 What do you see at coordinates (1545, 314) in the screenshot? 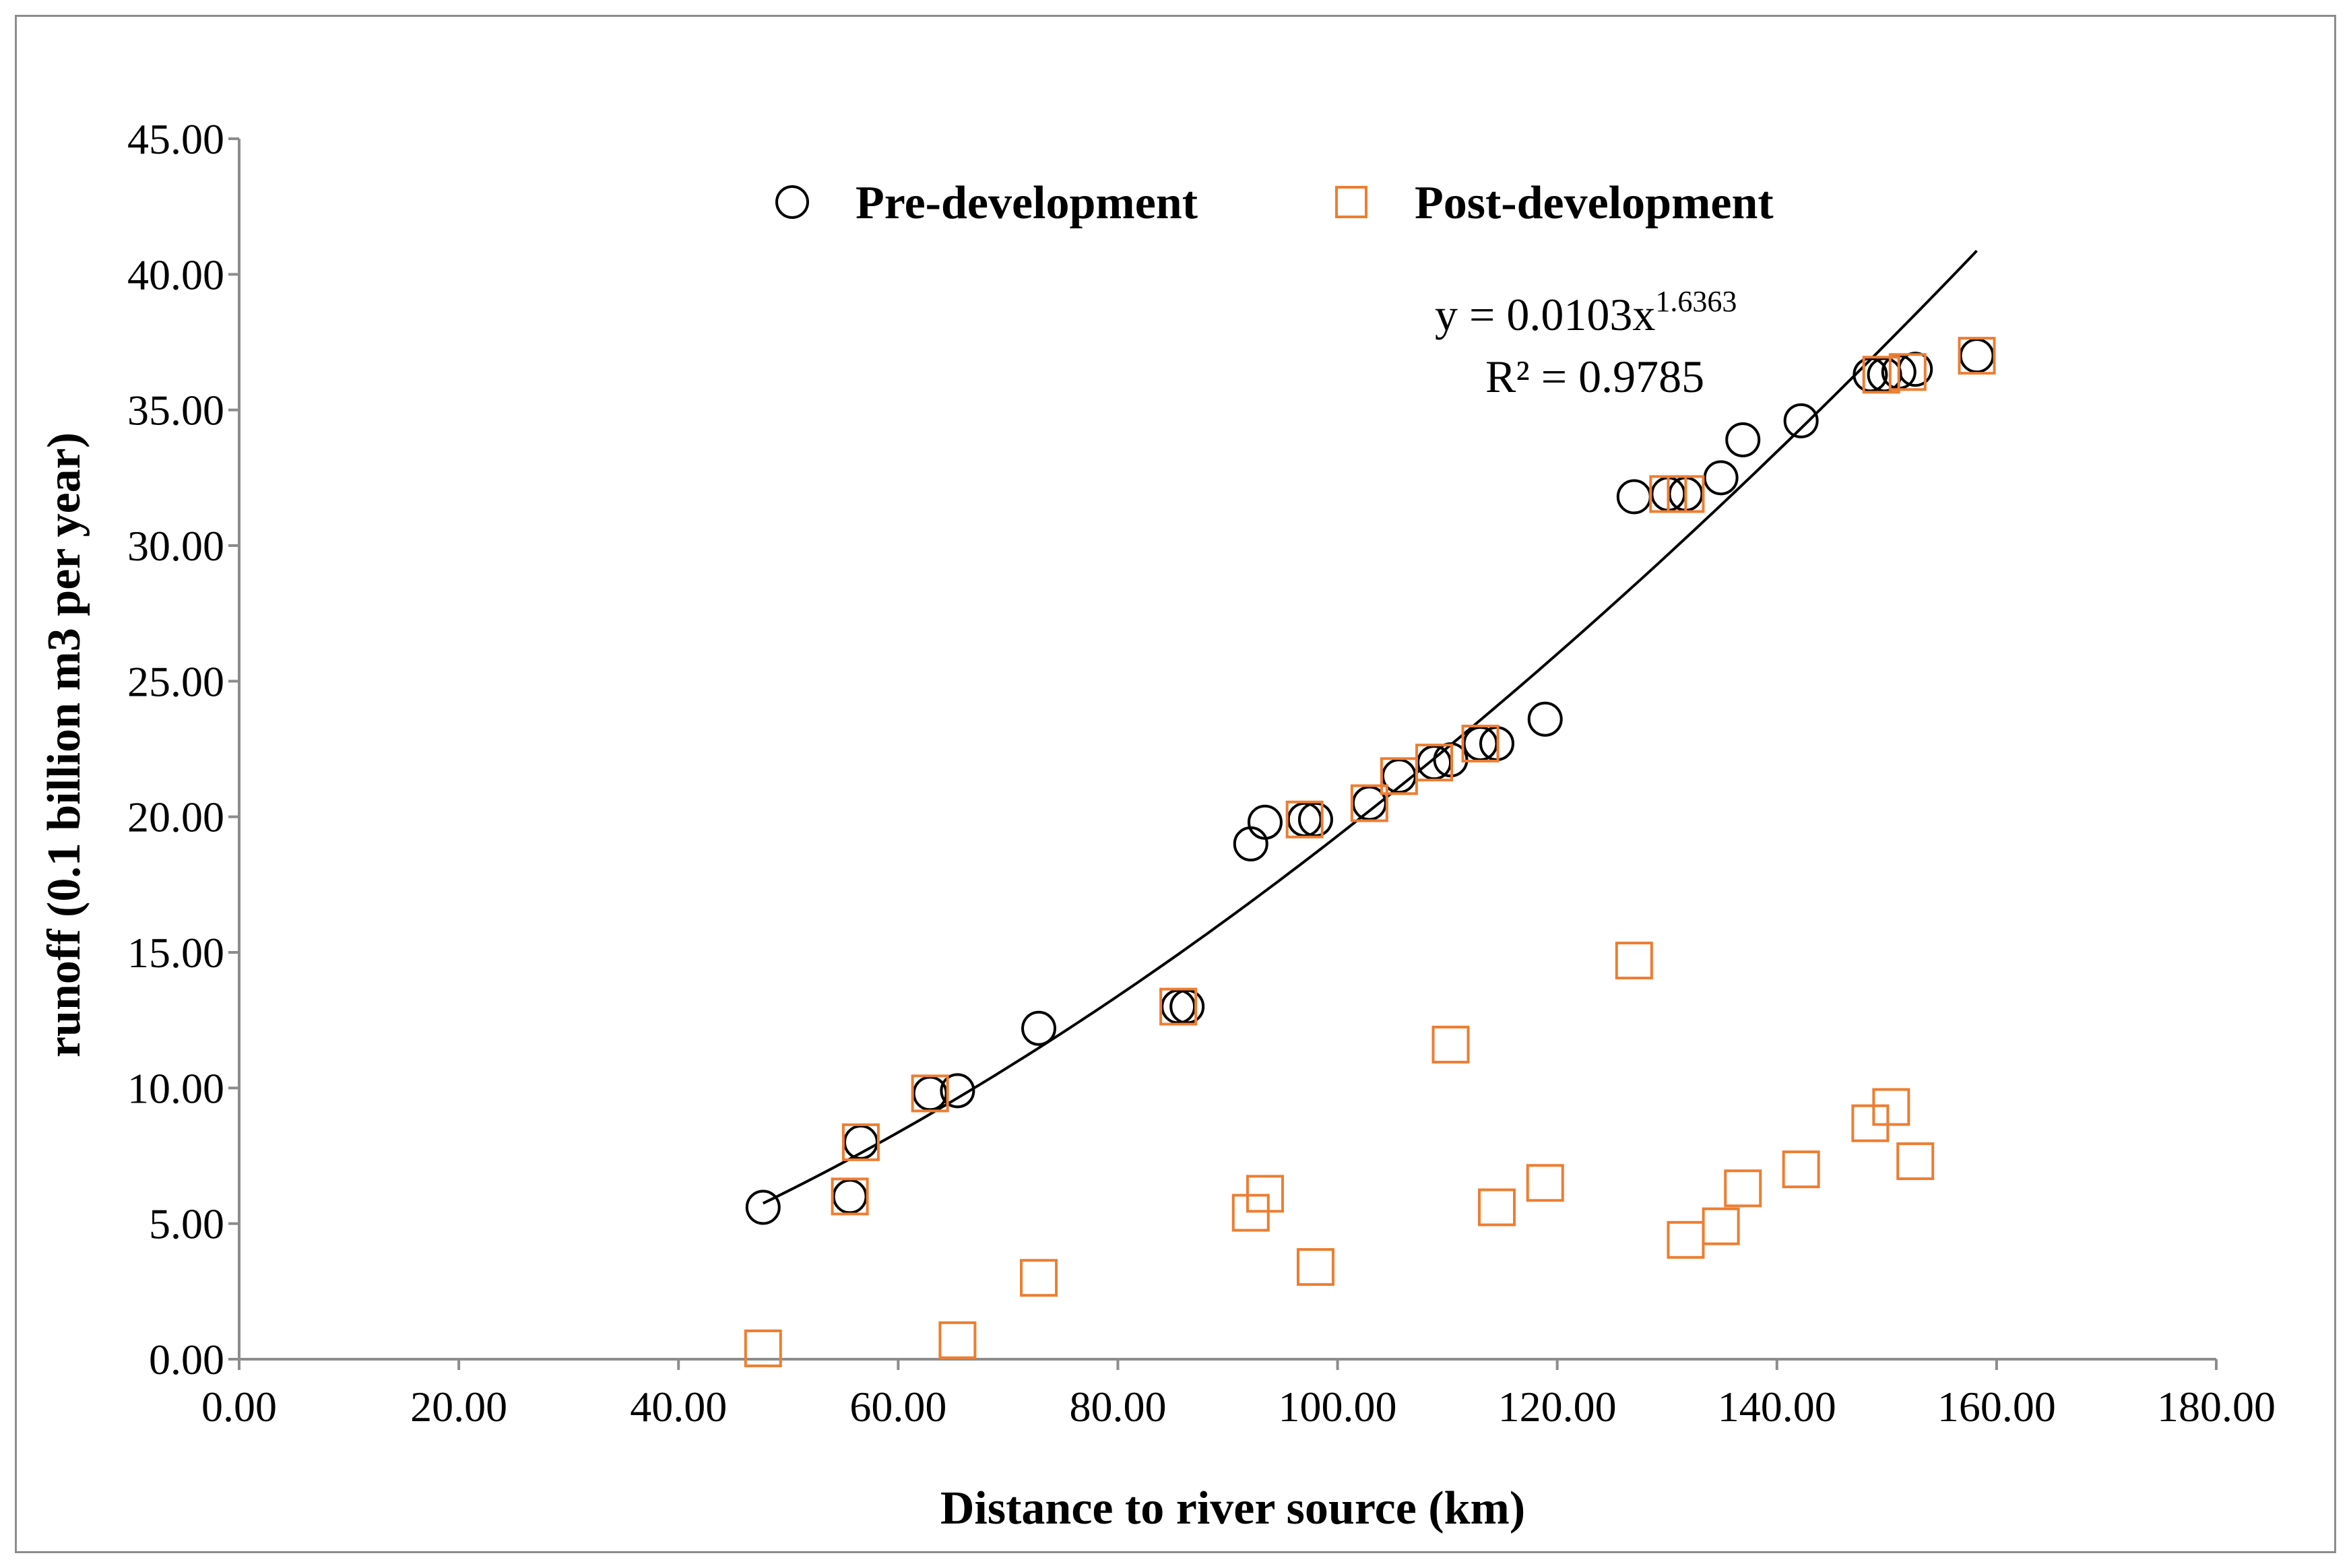
I see `equation-prefix: y = 0.0103x` at bounding box center [1545, 314].